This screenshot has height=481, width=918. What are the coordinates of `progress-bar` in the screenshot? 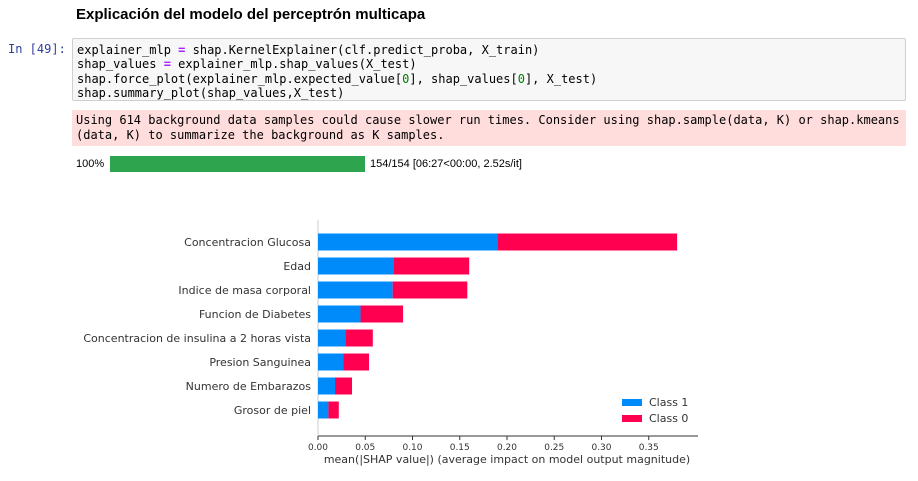 It's located at (237, 164).